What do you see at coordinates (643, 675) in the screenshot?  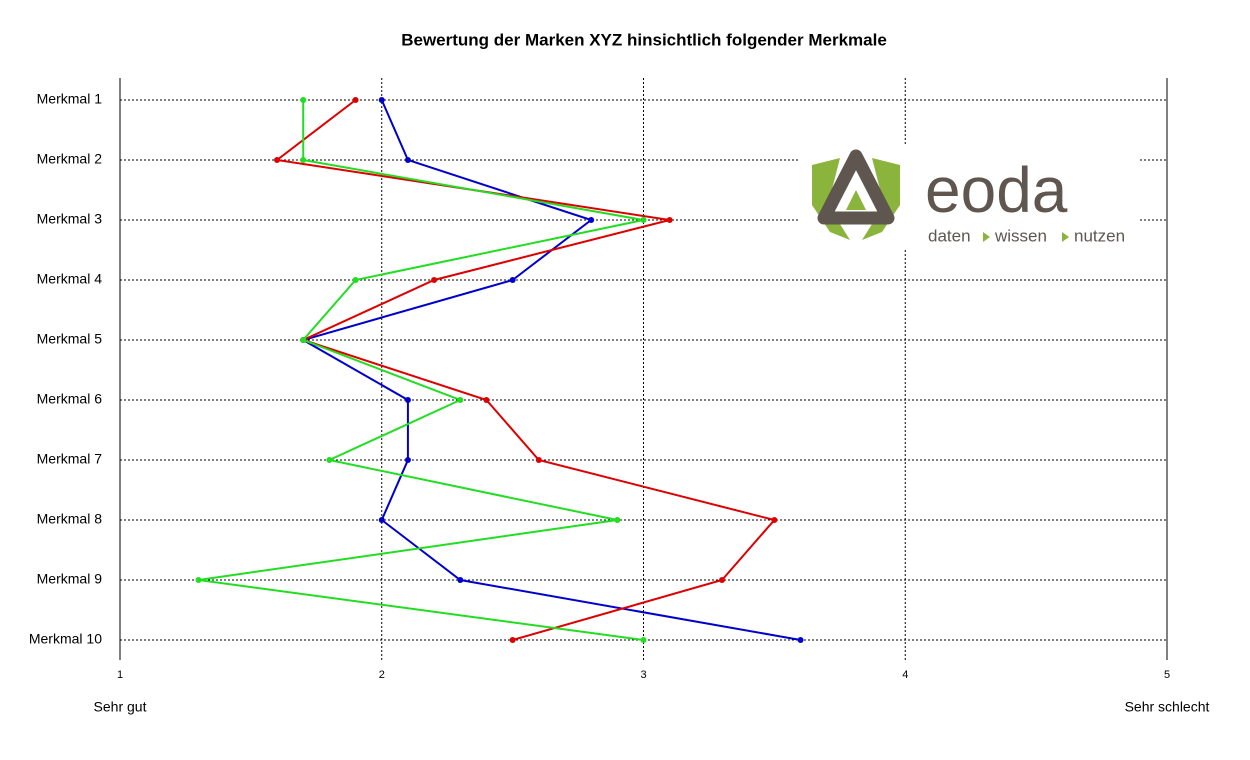 I see `x-tick-label: 3` at bounding box center [643, 675].